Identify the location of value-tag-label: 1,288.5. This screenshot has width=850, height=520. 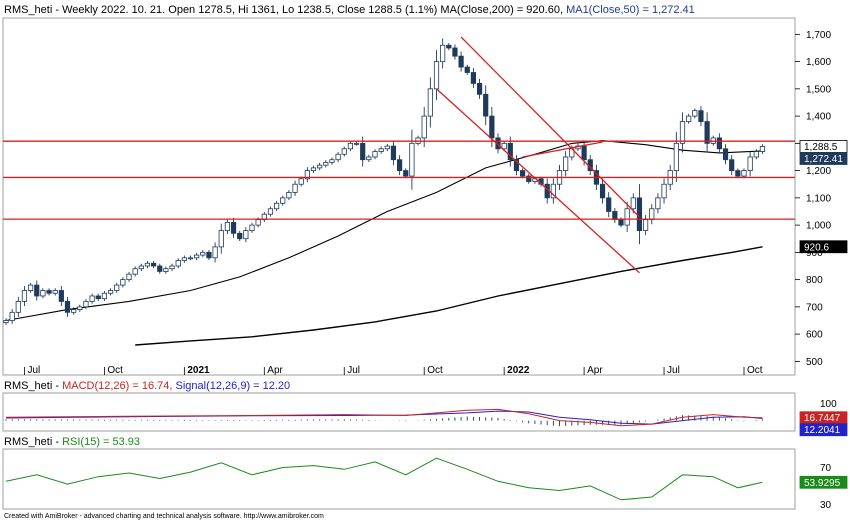
(821, 147).